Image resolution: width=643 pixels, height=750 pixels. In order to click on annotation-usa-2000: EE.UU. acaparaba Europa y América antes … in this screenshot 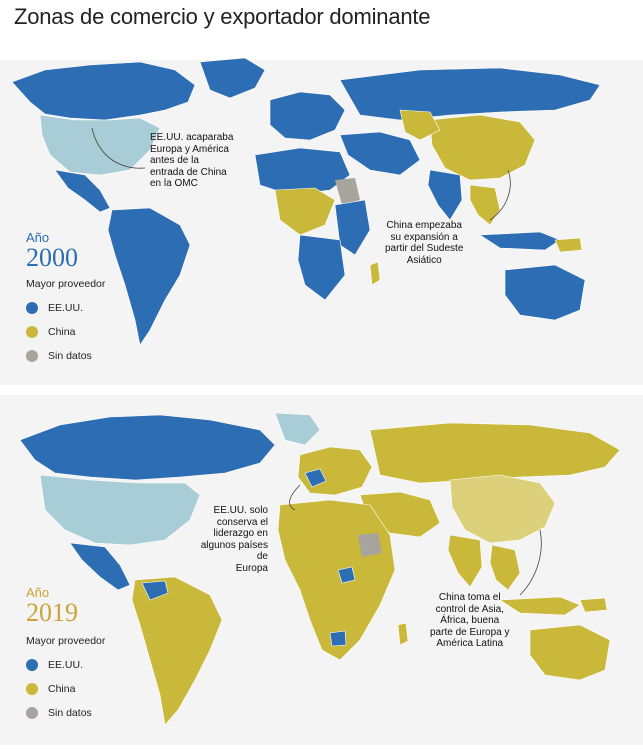, I will do `click(192, 160)`.